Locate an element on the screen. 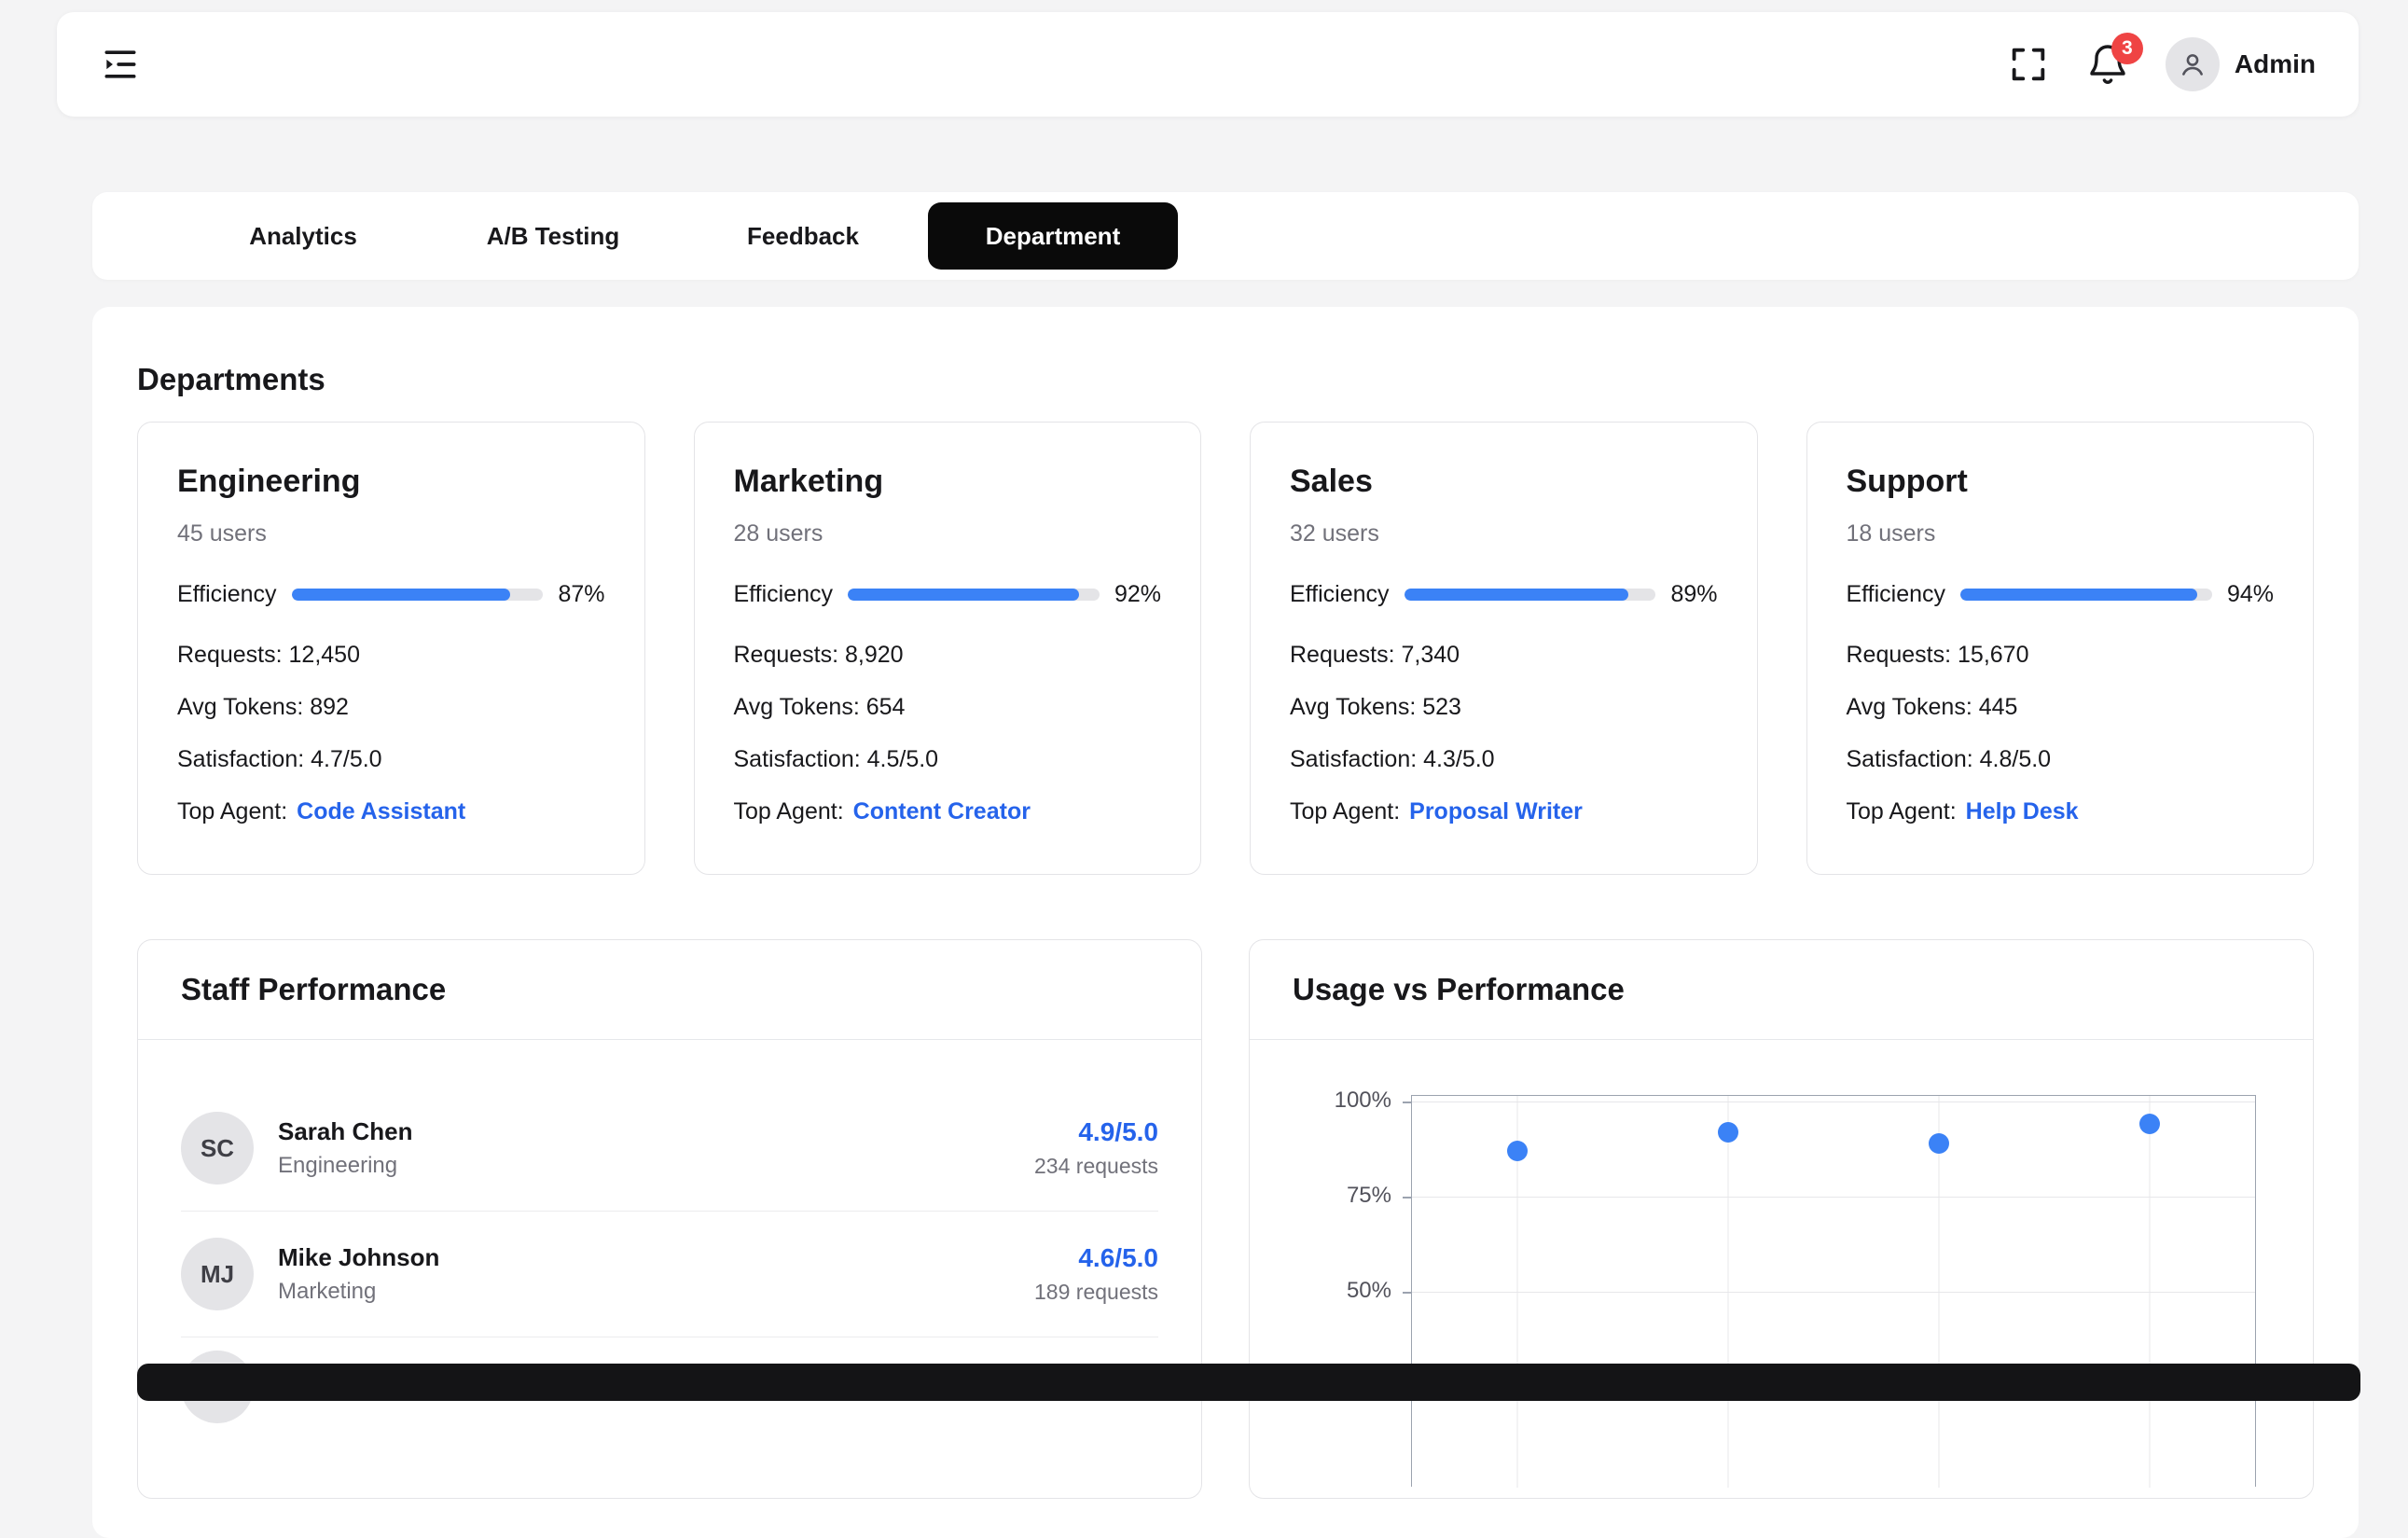  department-user-count: 32 users is located at coordinates (1335, 533).